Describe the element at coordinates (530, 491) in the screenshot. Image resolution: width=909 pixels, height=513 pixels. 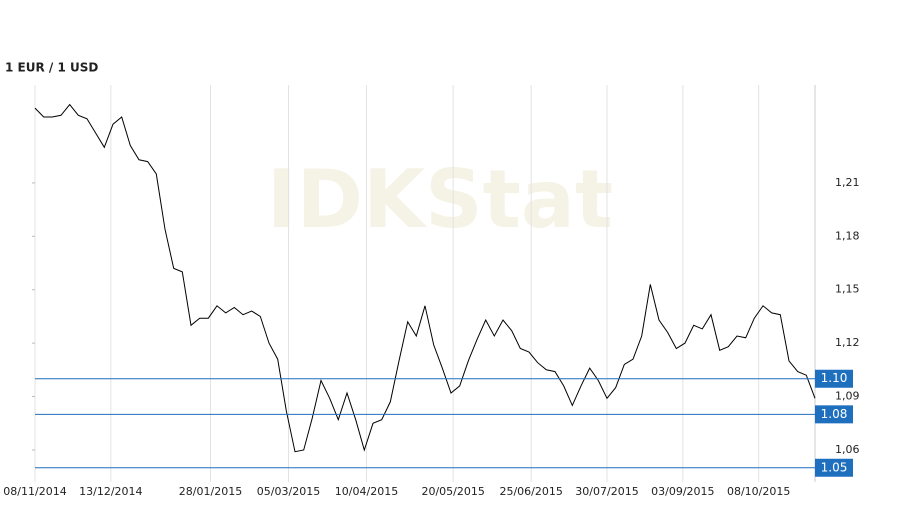
I see `x-tick-label: 25/06/2015` at that location.